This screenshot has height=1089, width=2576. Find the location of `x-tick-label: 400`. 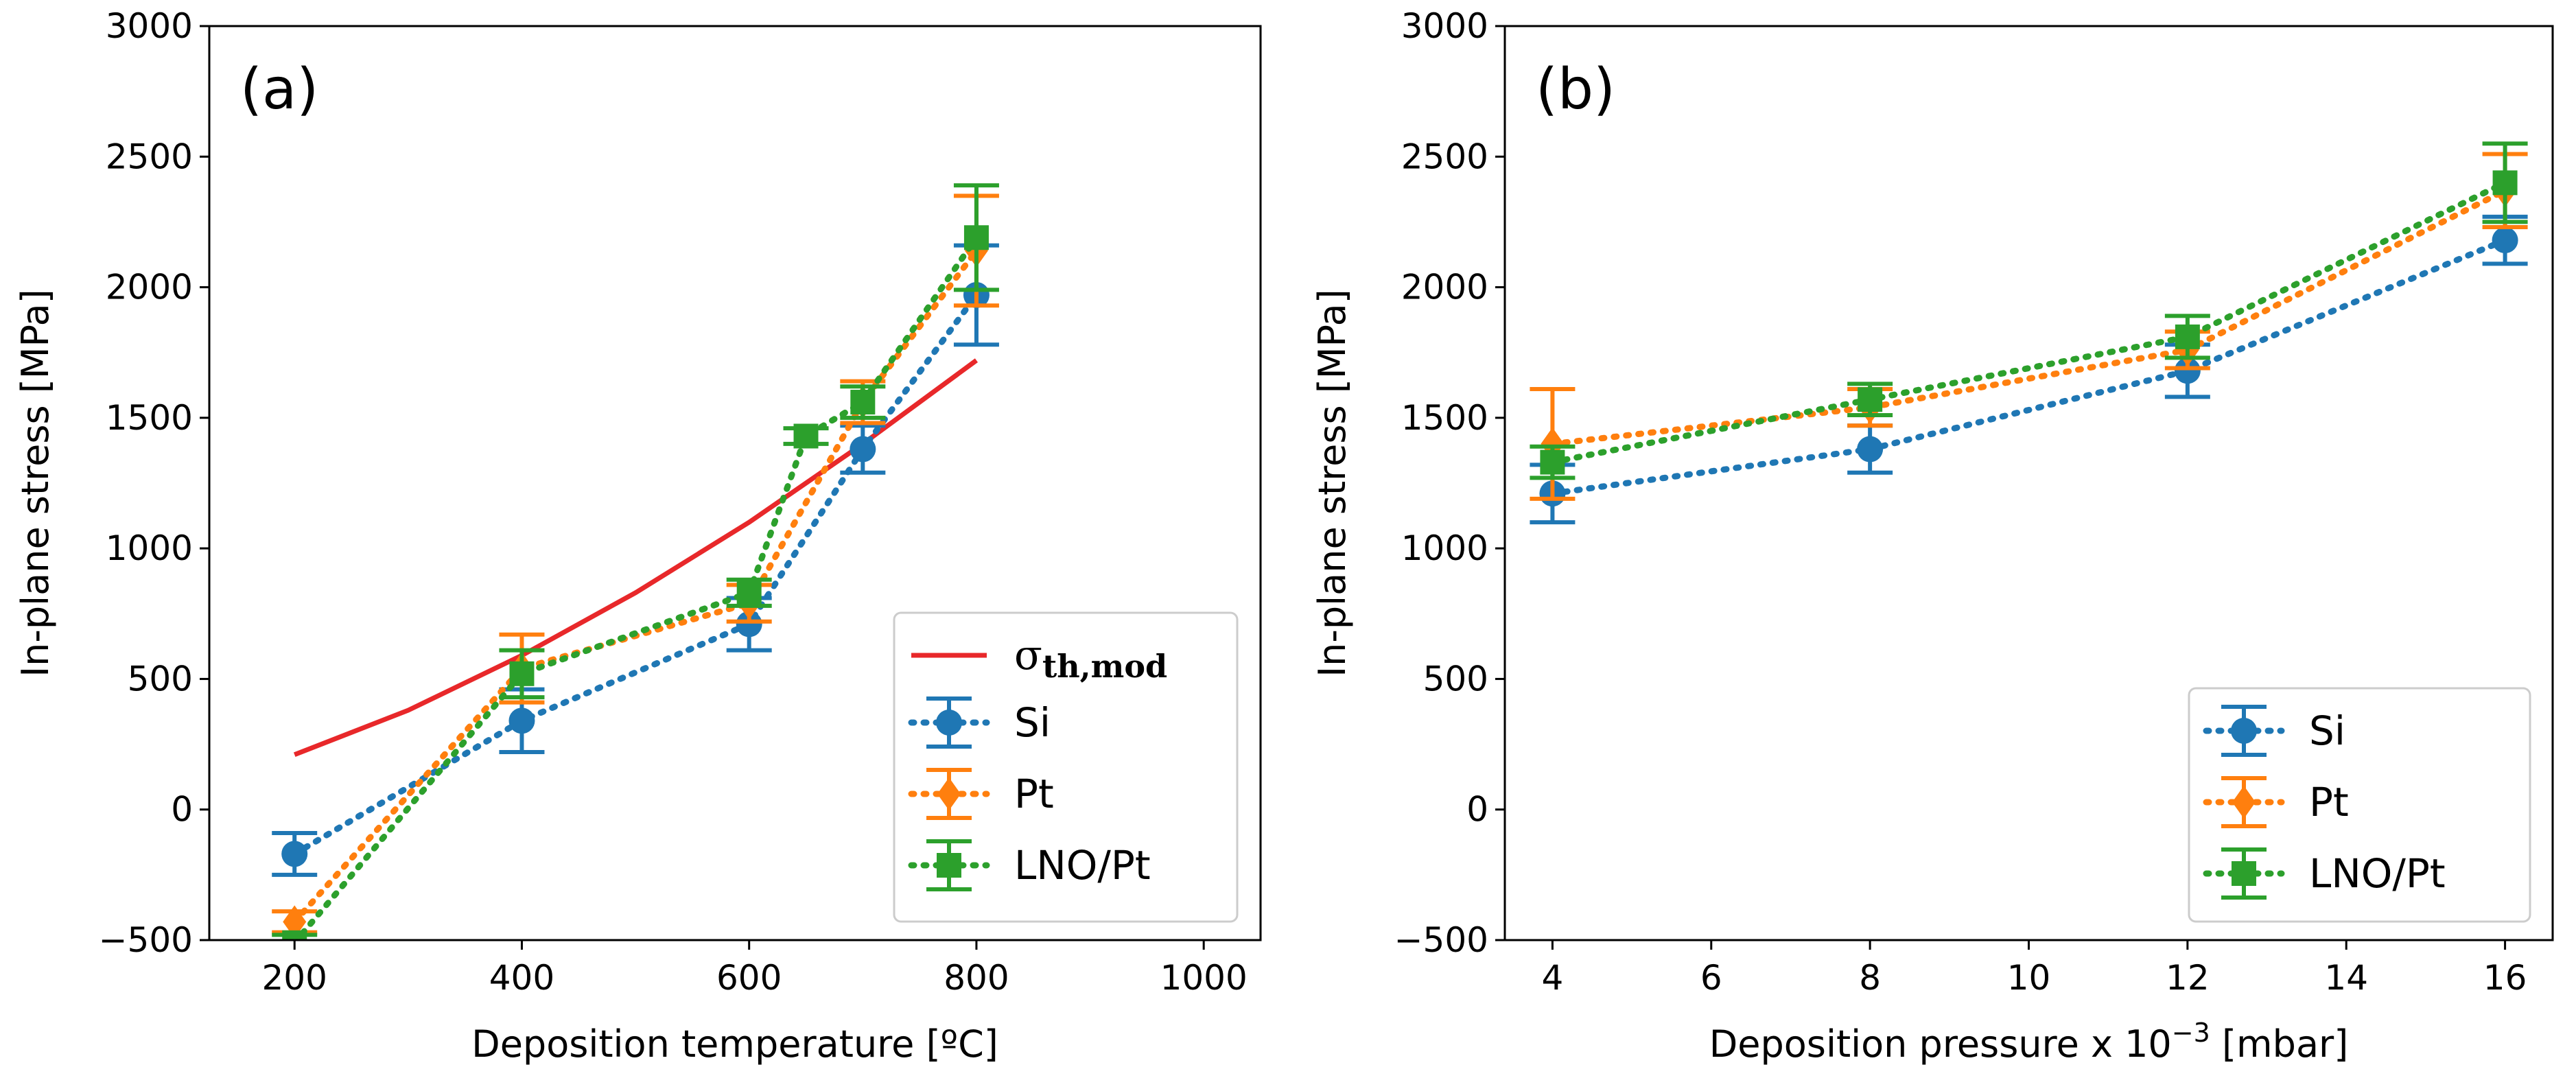

x-tick-label: 400 is located at coordinates (521, 978).